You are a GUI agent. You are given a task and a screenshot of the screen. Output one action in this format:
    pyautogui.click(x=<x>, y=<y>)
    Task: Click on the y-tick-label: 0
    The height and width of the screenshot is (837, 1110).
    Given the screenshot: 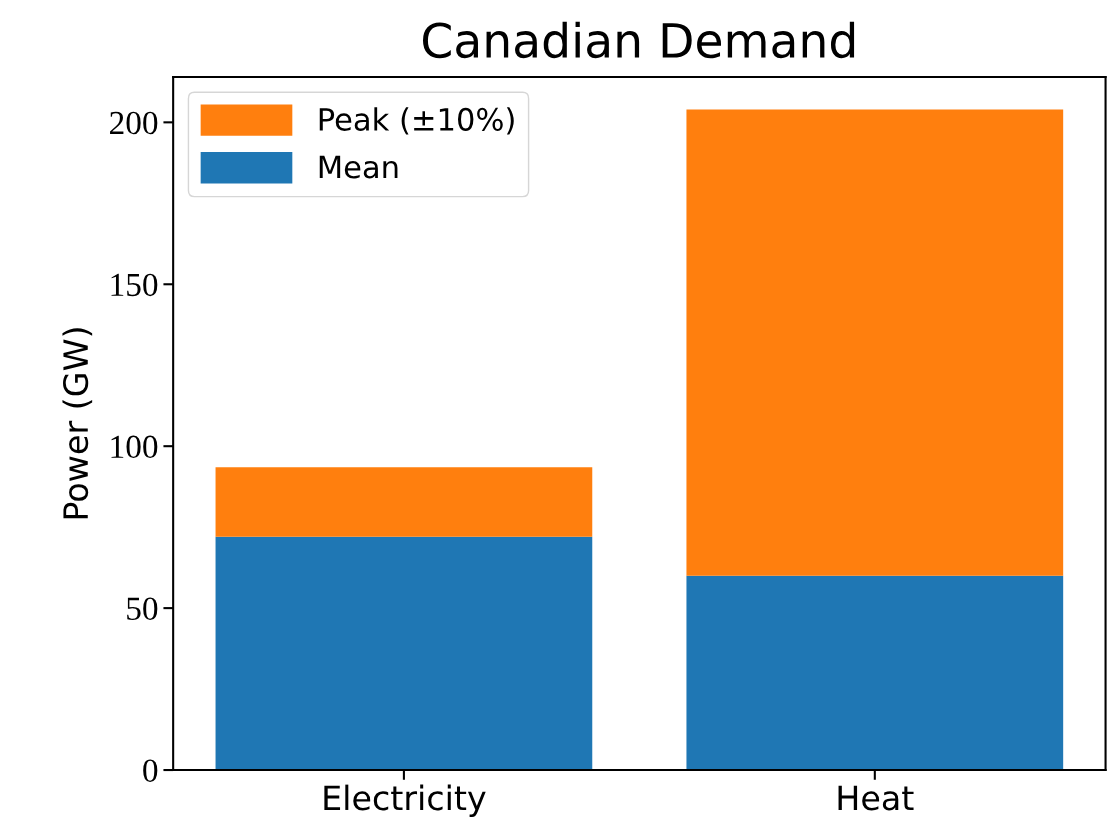 What is the action you would take?
    pyautogui.click(x=150, y=770)
    